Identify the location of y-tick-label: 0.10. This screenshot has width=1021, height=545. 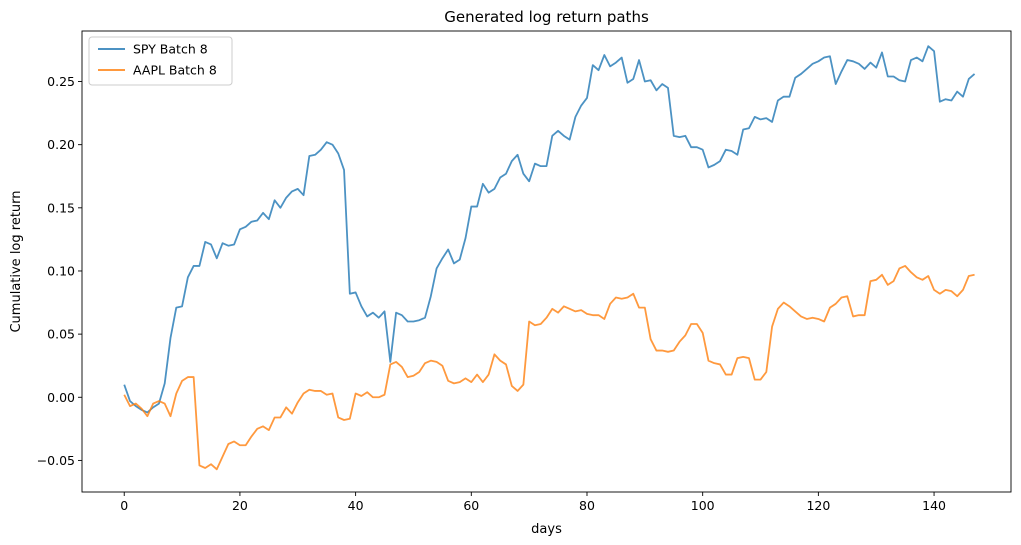
(61, 270).